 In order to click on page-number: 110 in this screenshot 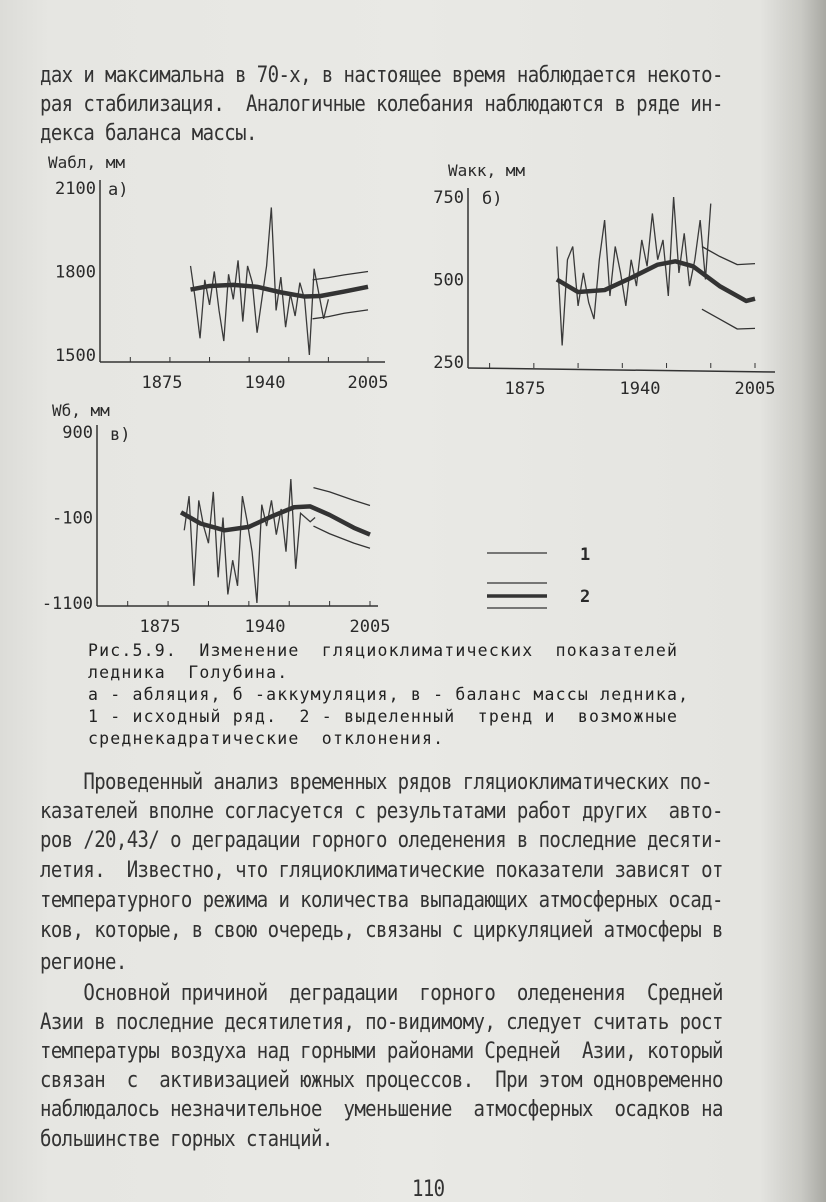, I will do `click(428, 1189)`.